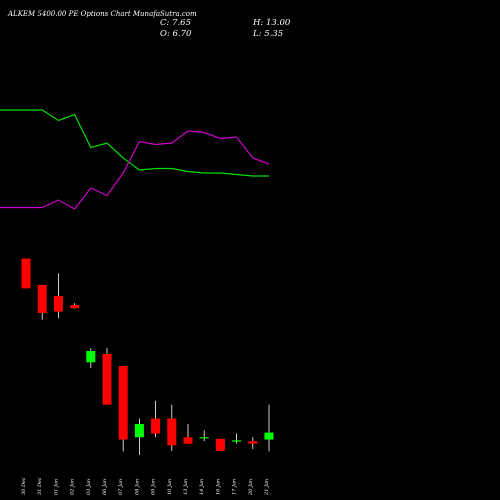 Image resolution: width=500 pixels, height=500 pixels. What do you see at coordinates (73, 487) in the screenshot?
I see `x-tick-label: 02 Jan` at bounding box center [73, 487].